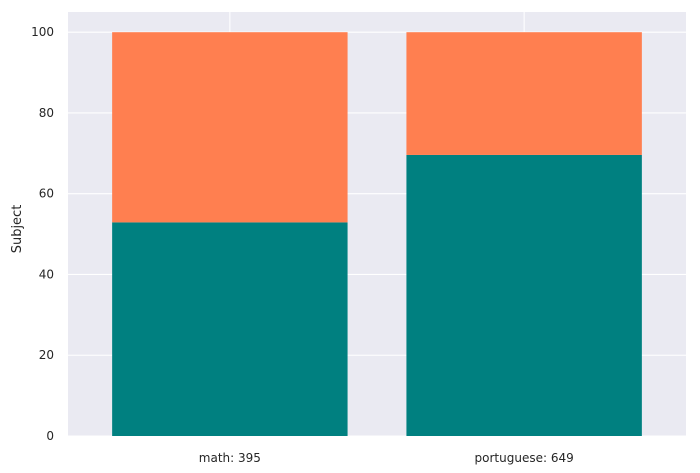 The width and height of the screenshot is (700, 473). What do you see at coordinates (524, 458) in the screenshot?
I see `x-tick-label: portuguese: 649` at bounding box center [524, 458].